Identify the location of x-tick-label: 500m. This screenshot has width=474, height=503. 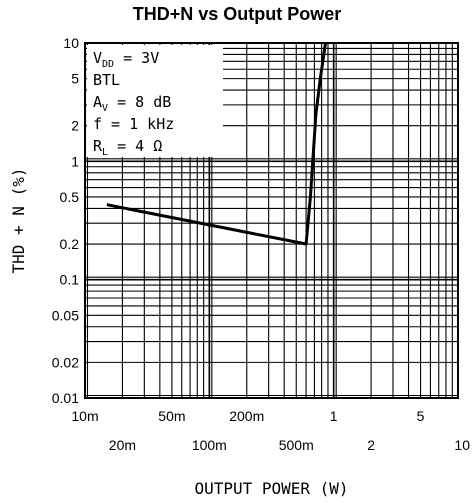
(296, 445).